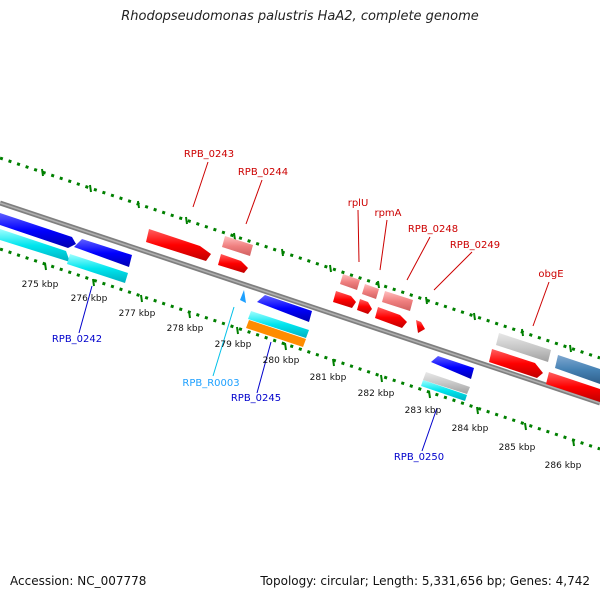  Describe the element at coordinates (573, 387) in the screenshot. I see `gene-red-right` at that location.